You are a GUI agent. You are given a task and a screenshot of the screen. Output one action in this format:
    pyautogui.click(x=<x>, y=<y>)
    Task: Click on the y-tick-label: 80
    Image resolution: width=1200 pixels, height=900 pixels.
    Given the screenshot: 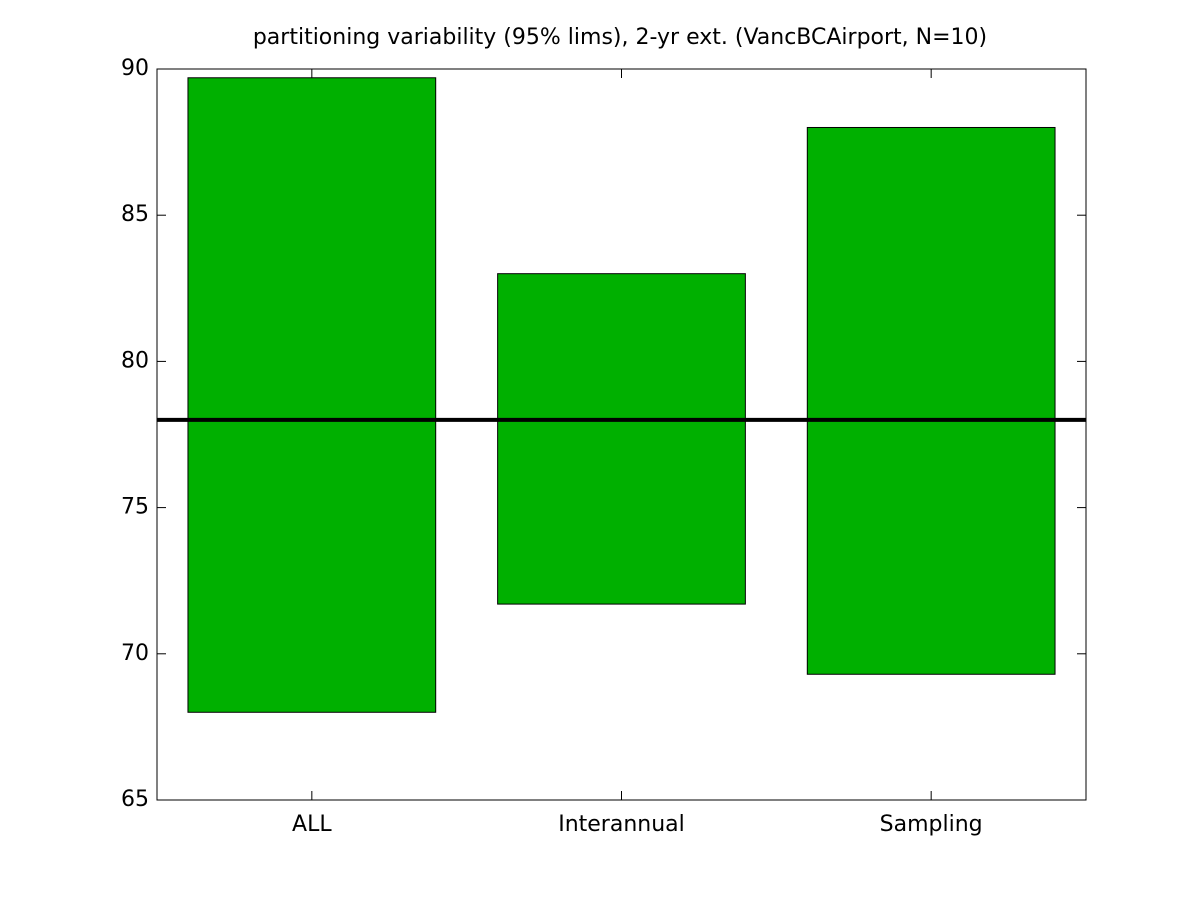 What is the action you would take?
    pyautogui.click(x=135, y=360)
    